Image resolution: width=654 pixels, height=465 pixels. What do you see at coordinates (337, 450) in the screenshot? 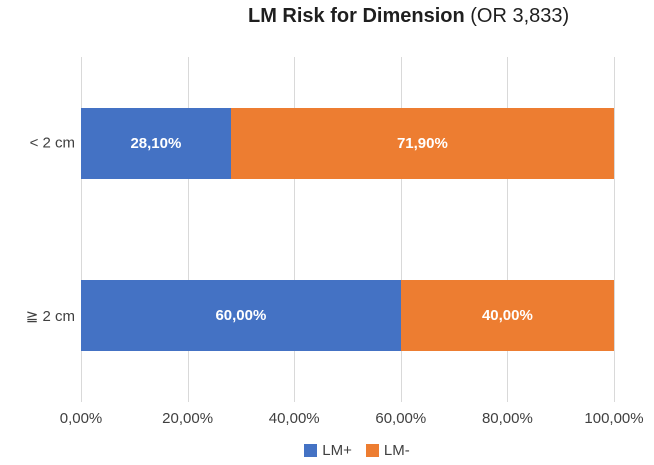
I see `legend-label: LM+` at bounding box center [337, 450].